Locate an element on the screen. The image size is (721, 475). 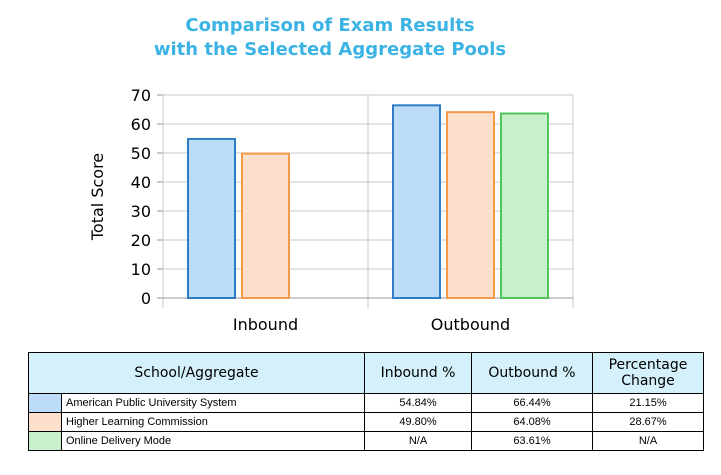
y-tick-label: 10 is located at coordinates (141, 269).